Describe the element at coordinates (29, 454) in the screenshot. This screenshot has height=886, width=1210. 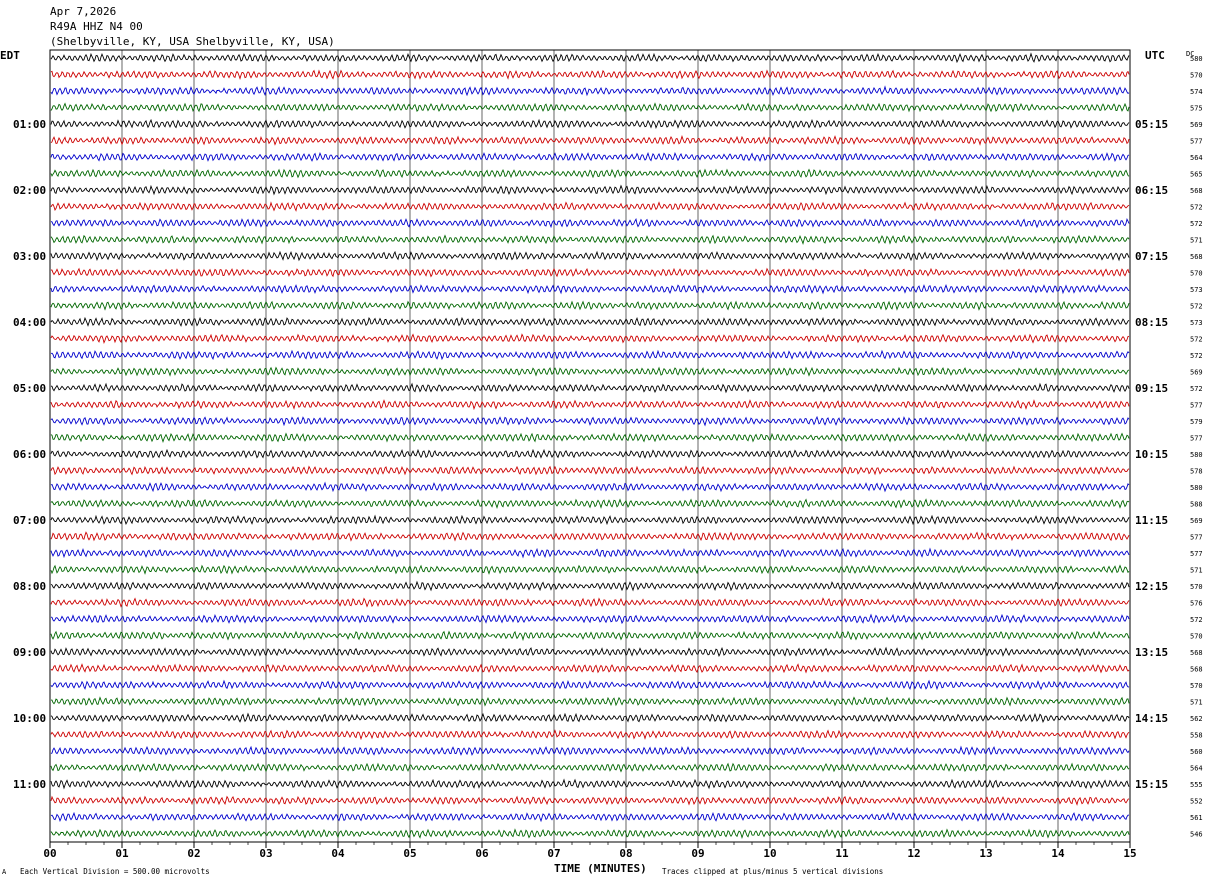
I see `left-hour-label: 06:00` at that location.